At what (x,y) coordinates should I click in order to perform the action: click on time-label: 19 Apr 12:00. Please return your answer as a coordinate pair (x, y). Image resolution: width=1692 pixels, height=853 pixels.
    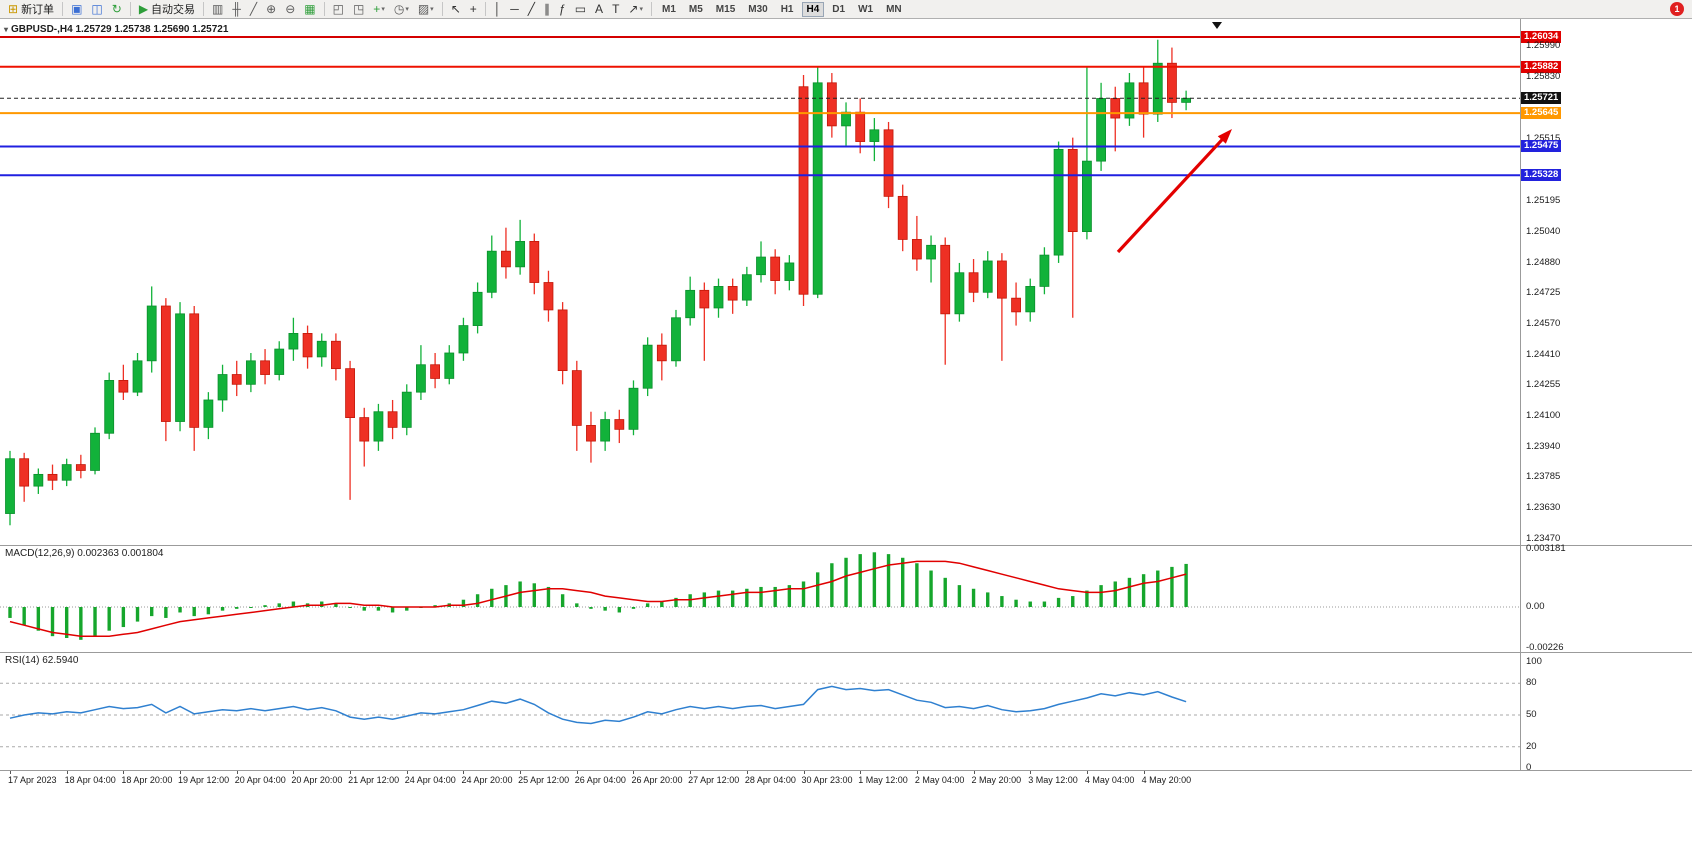
    Looking at the image, I should click on (204, 780).